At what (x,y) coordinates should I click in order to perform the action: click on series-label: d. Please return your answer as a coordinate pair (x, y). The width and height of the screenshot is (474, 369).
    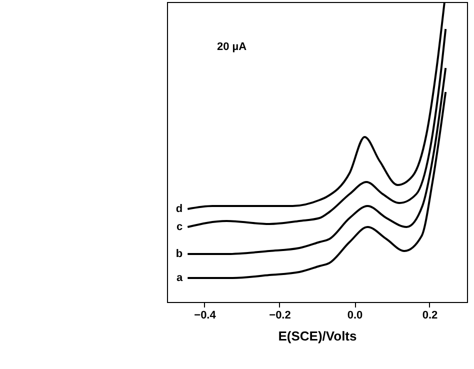
    Looking at the image, I should click on (179, 209).